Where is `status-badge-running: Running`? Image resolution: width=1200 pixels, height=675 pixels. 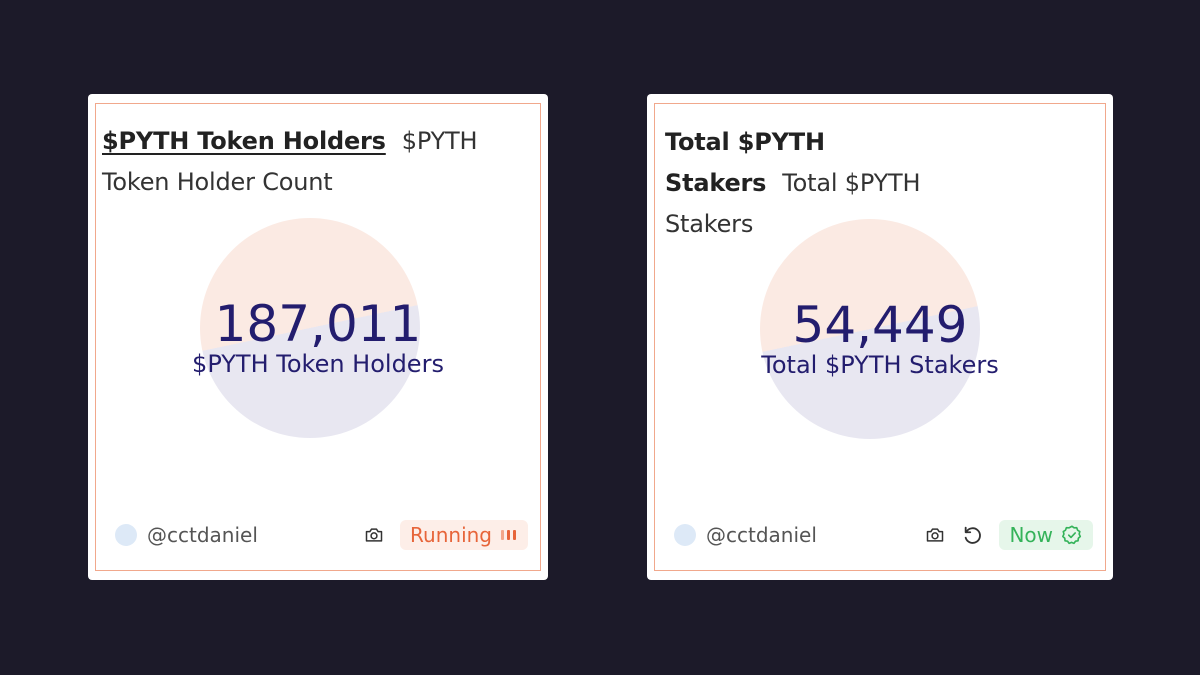 status-badge-running: Running is located at coordinates (464, 535).